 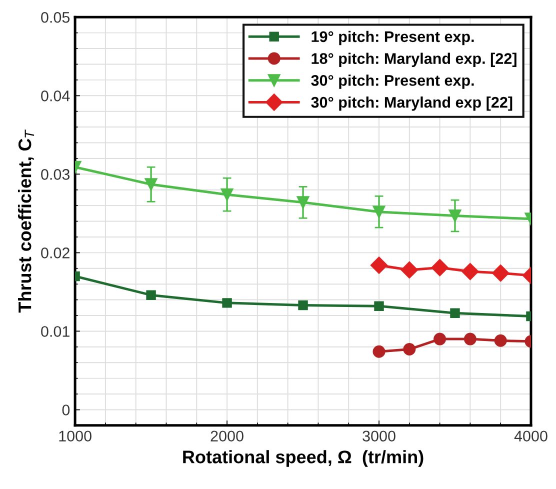 What do you see at coordinates (392, 81) in the screenshot?
I see `legend-label: 30° pitch: Present exp.` at bounding box center [392, 81].